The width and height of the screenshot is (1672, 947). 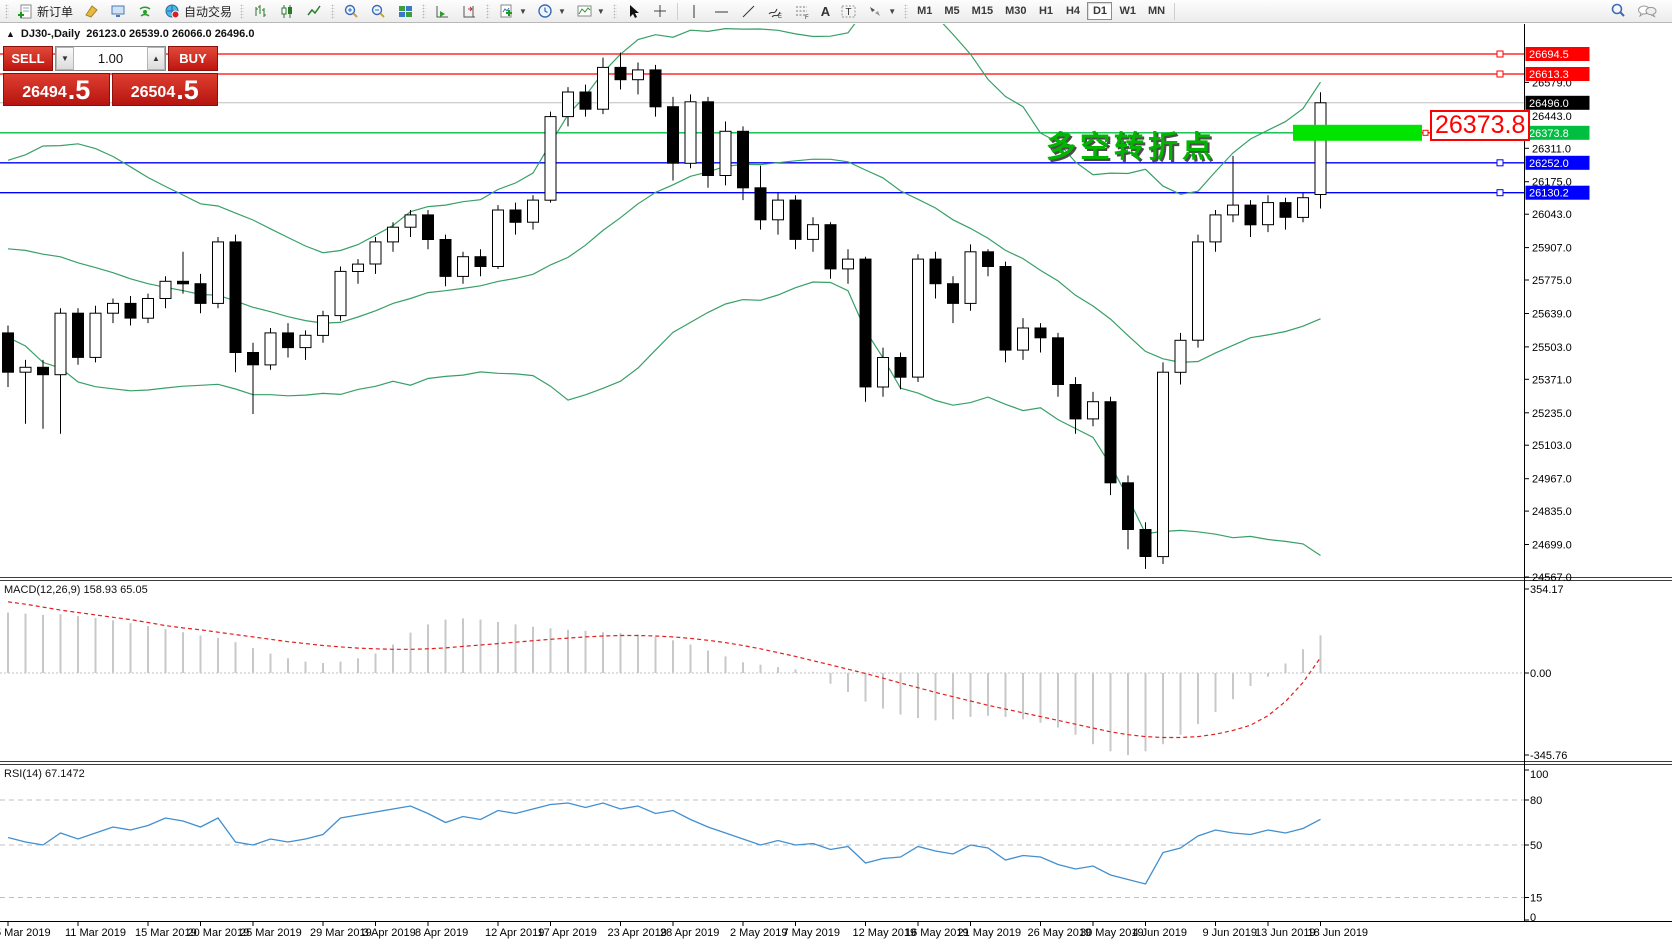 What do you see at coordinates (153, 92) in the screenshot?
I see `buy-price: 26504` at bounding box center [153, 92].